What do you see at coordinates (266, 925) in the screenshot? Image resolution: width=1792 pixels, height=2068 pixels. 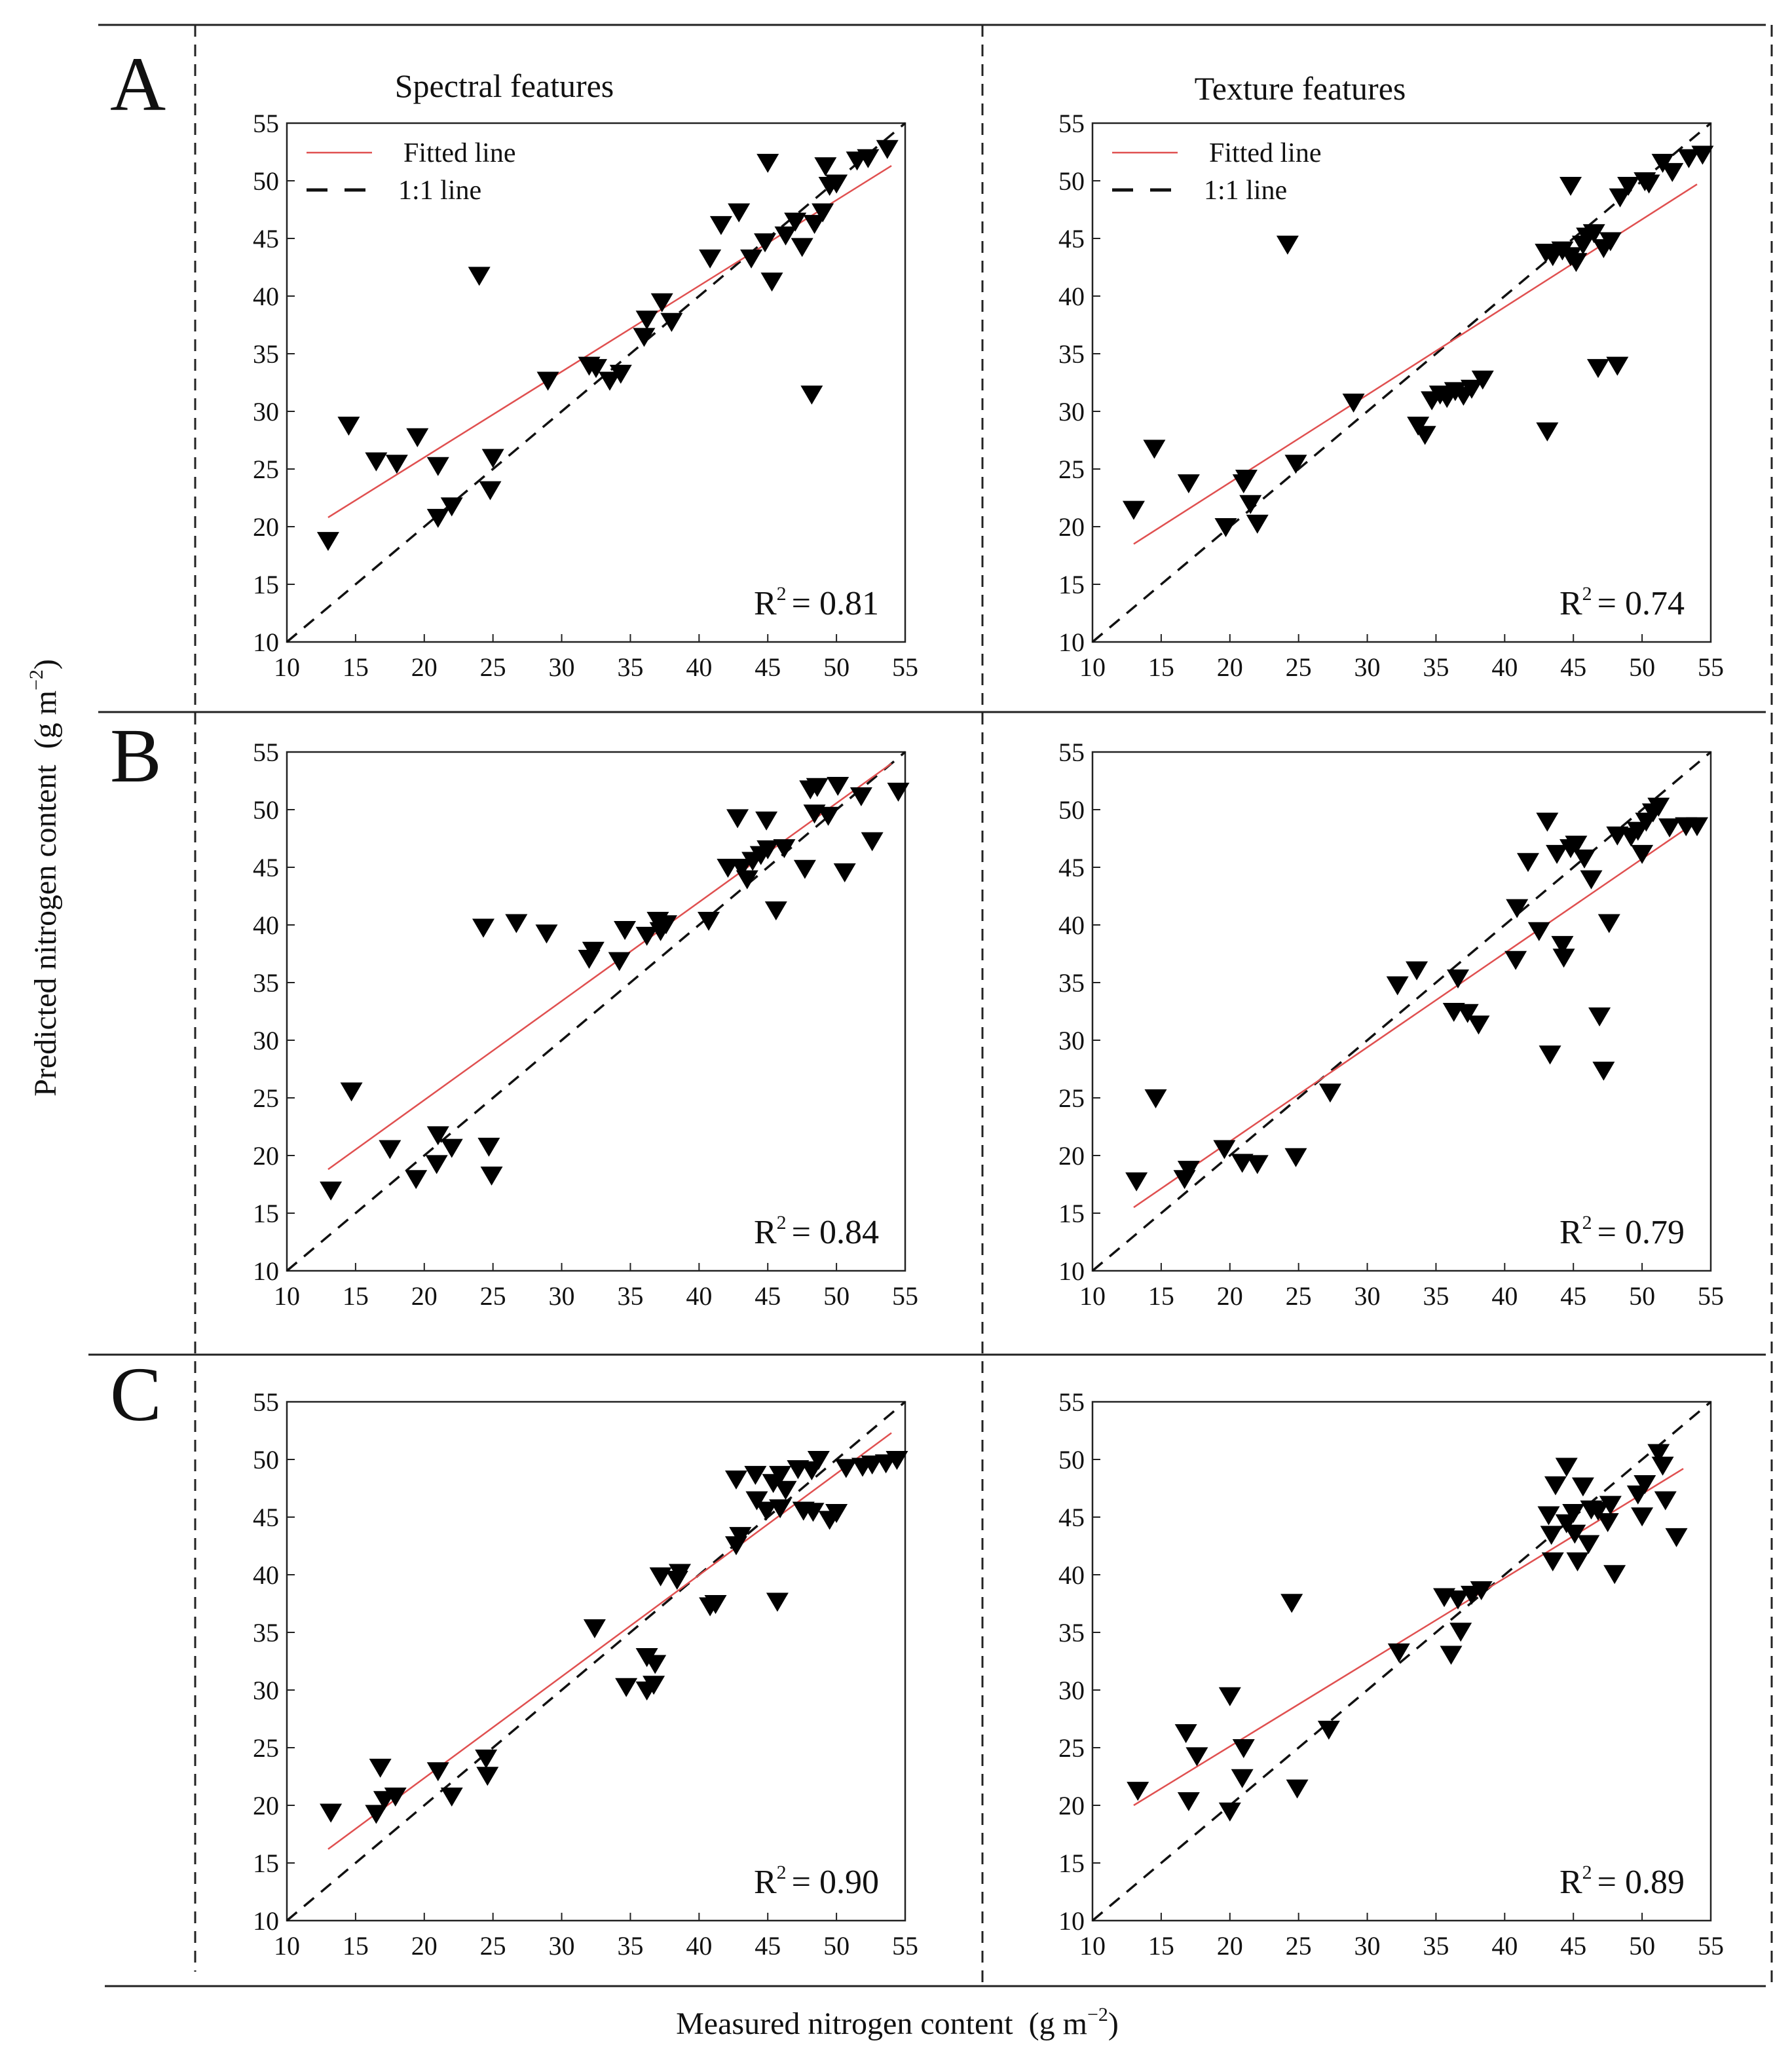 I see `y-tick-label-40: 40` at bounding box center [266, 925].